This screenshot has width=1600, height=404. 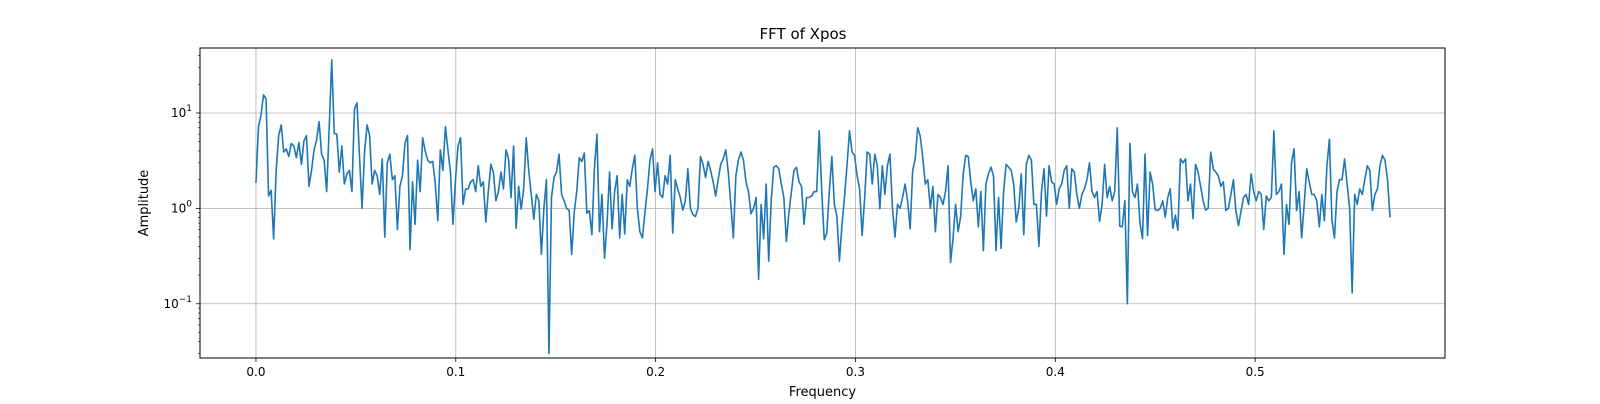 I want to click on x-axis-ticks: 0.0 0.1 0.2 0.3 0.4 0.5, so click(x=755, y=368).